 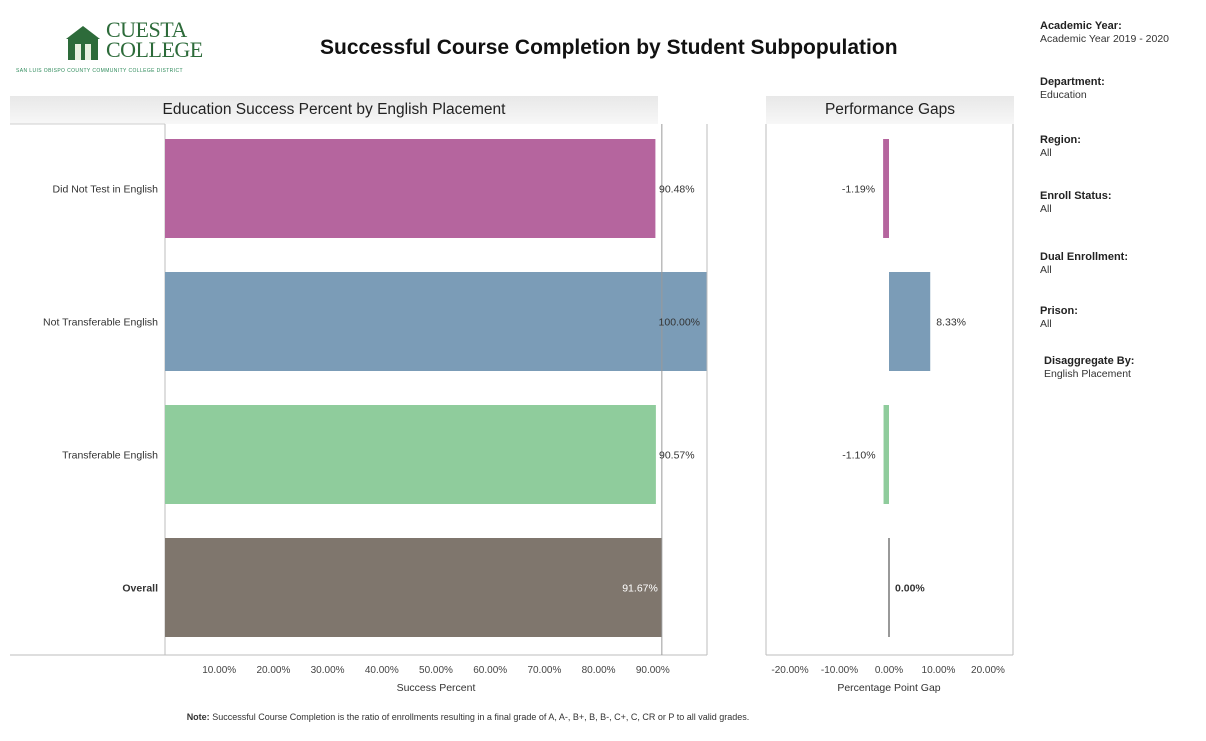 I want to click on filter-label: Academic Year:, so click(x=1081, y=26).